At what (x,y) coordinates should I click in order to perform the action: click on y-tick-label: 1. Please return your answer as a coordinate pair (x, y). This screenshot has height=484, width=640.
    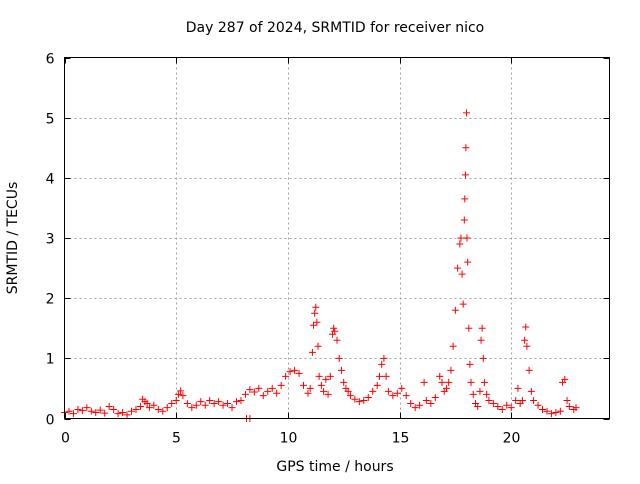
    Looking at the image, I should click on (50, 360).